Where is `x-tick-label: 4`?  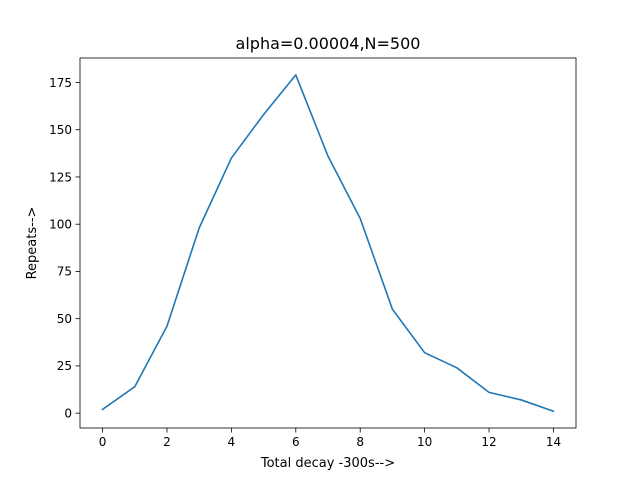
x-tick-label: 4 is located at coordinates (232, 442).